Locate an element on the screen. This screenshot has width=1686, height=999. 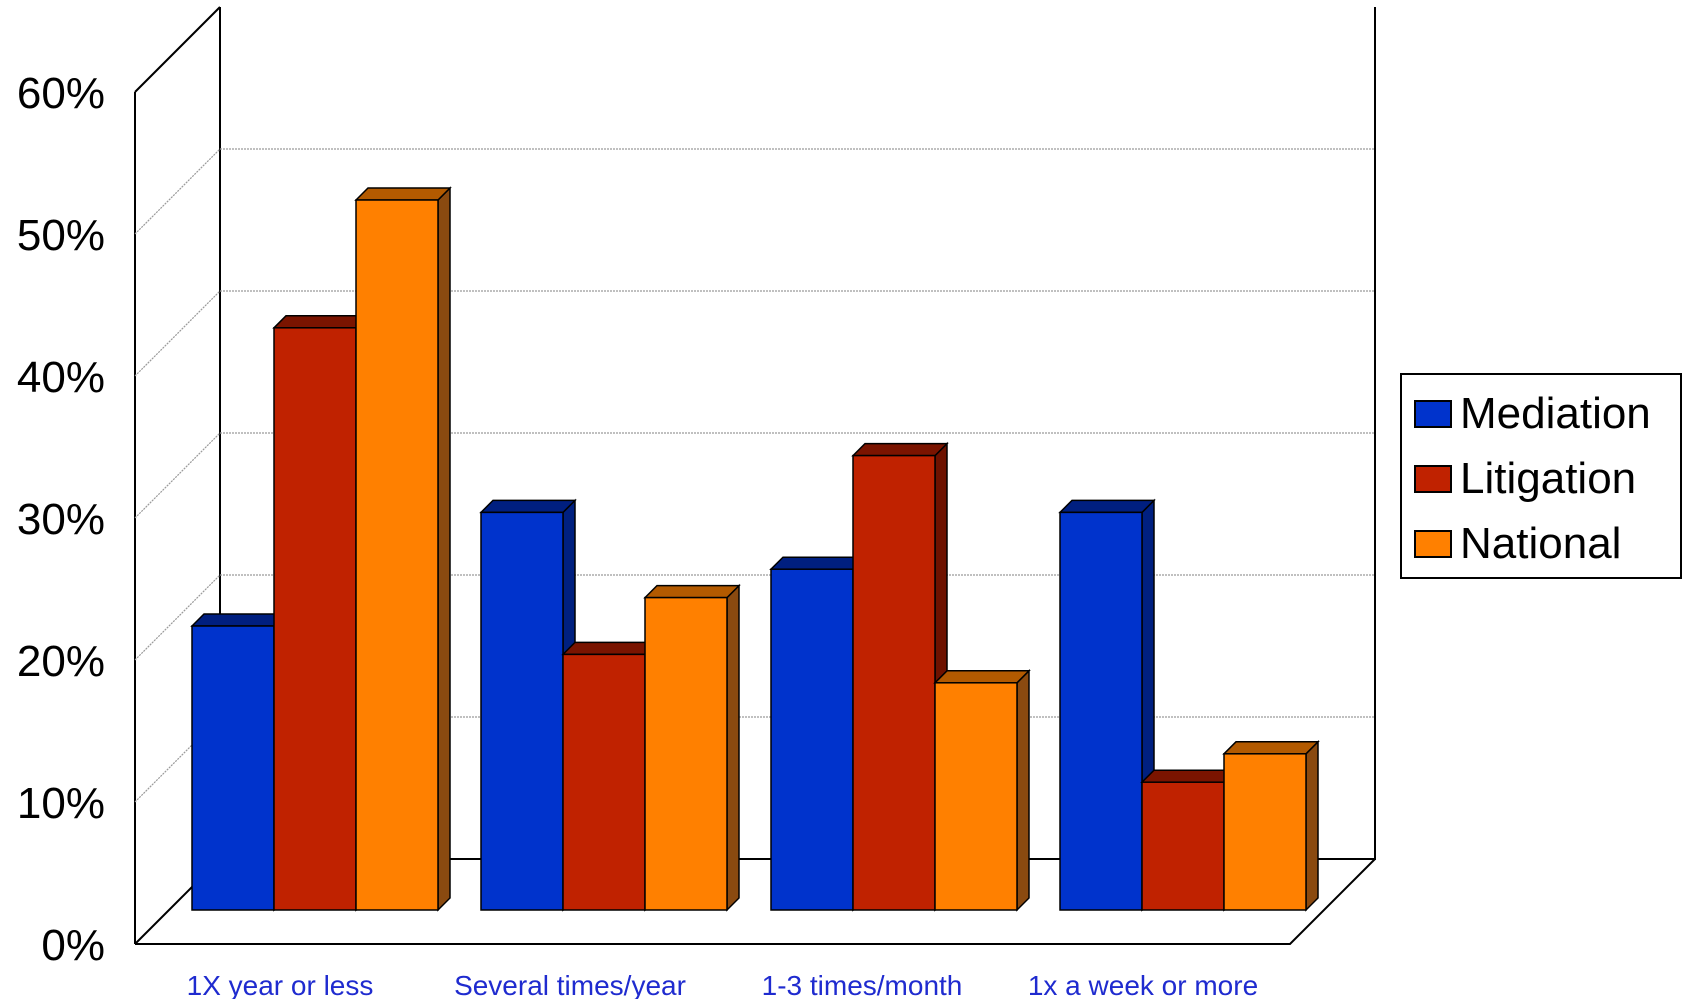
bar-national-1x-a-week-or-more is located at coordinates (1271, 825).